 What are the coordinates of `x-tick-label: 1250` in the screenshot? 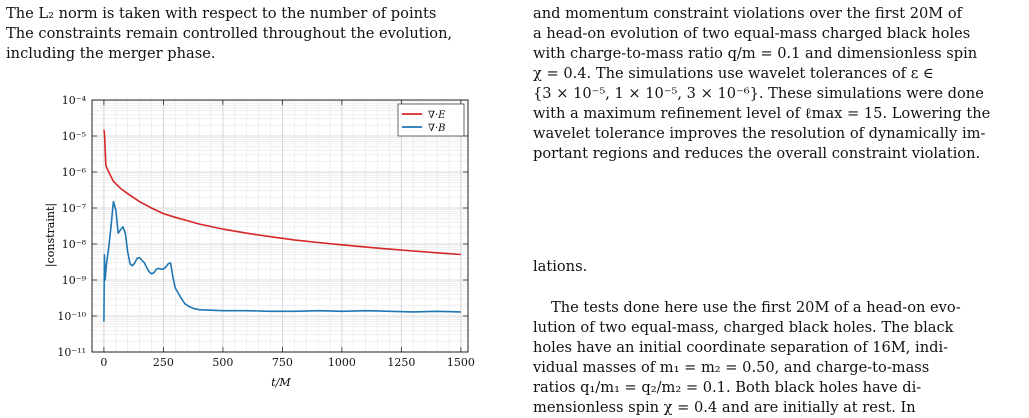 It's located at (401, 362).